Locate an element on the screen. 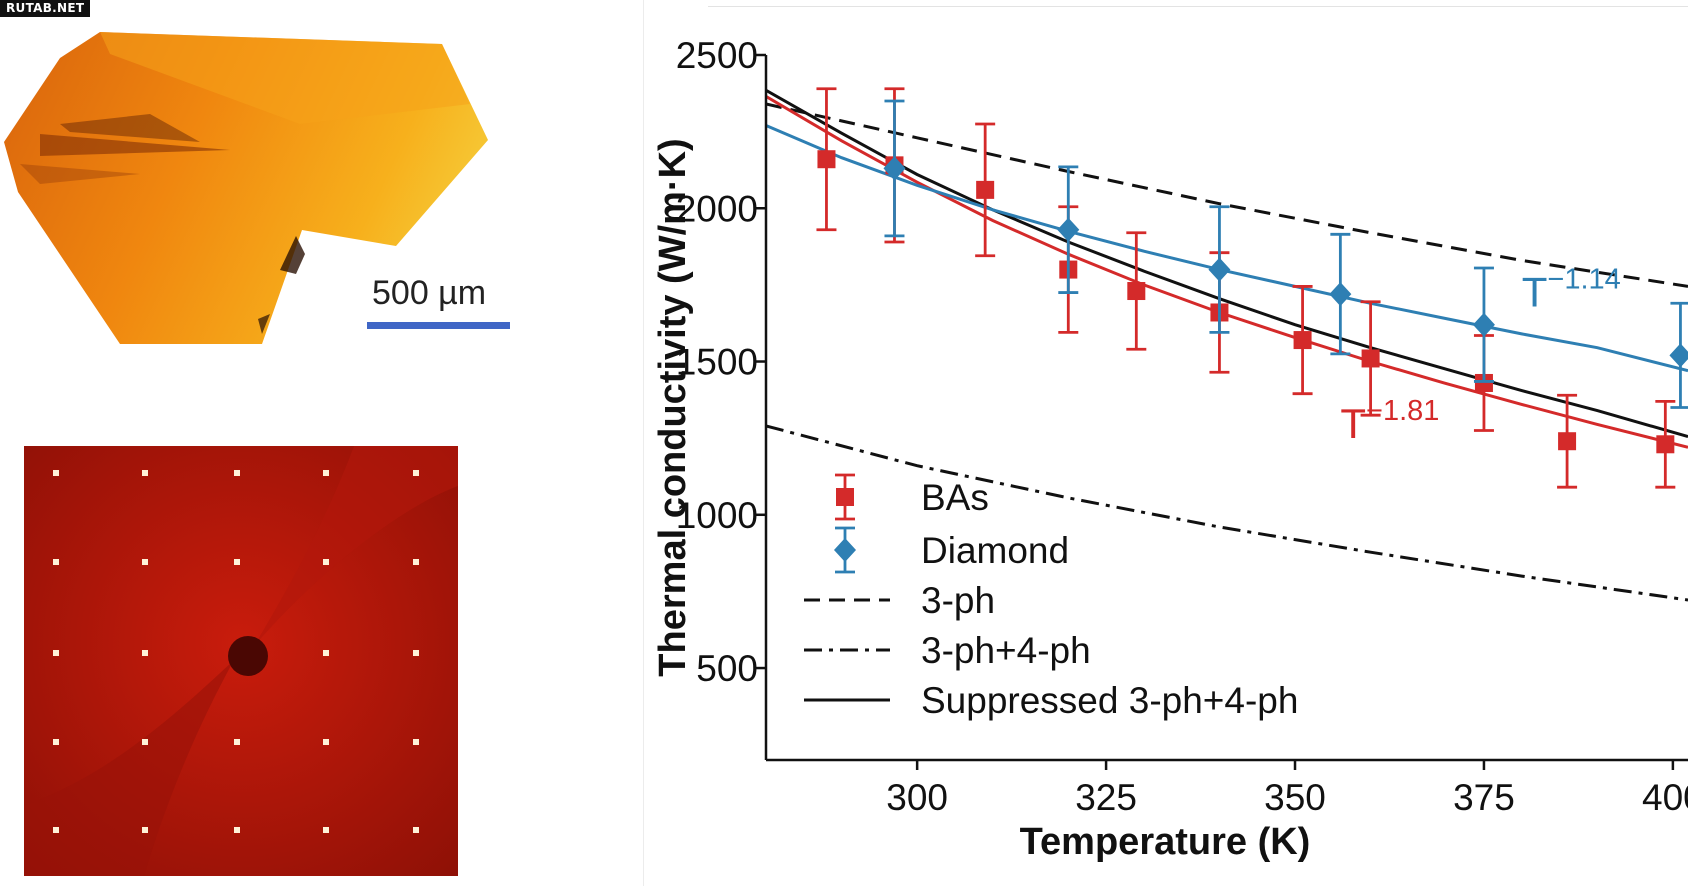 The width and height of the screenshot is (1688, 886). legend-label: BAs is located at coordinates (955, 497).